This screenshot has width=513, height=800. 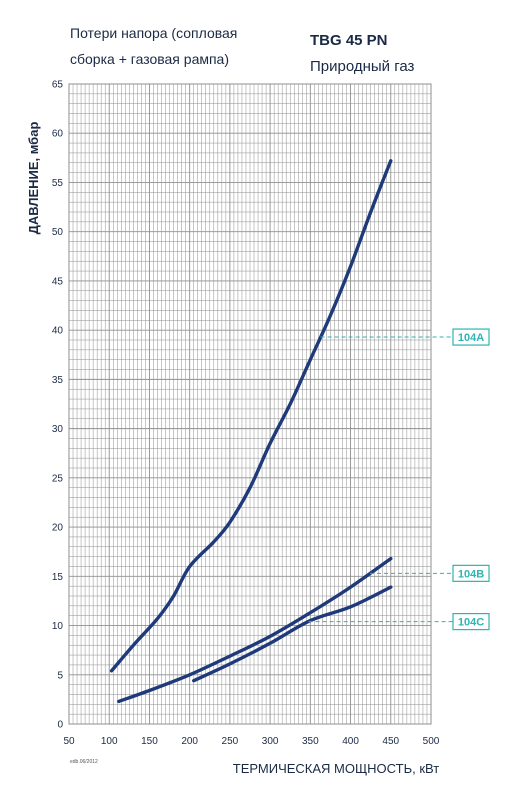 I want to click on footer-code: edb.06/2012, so click(x=84, y=762).